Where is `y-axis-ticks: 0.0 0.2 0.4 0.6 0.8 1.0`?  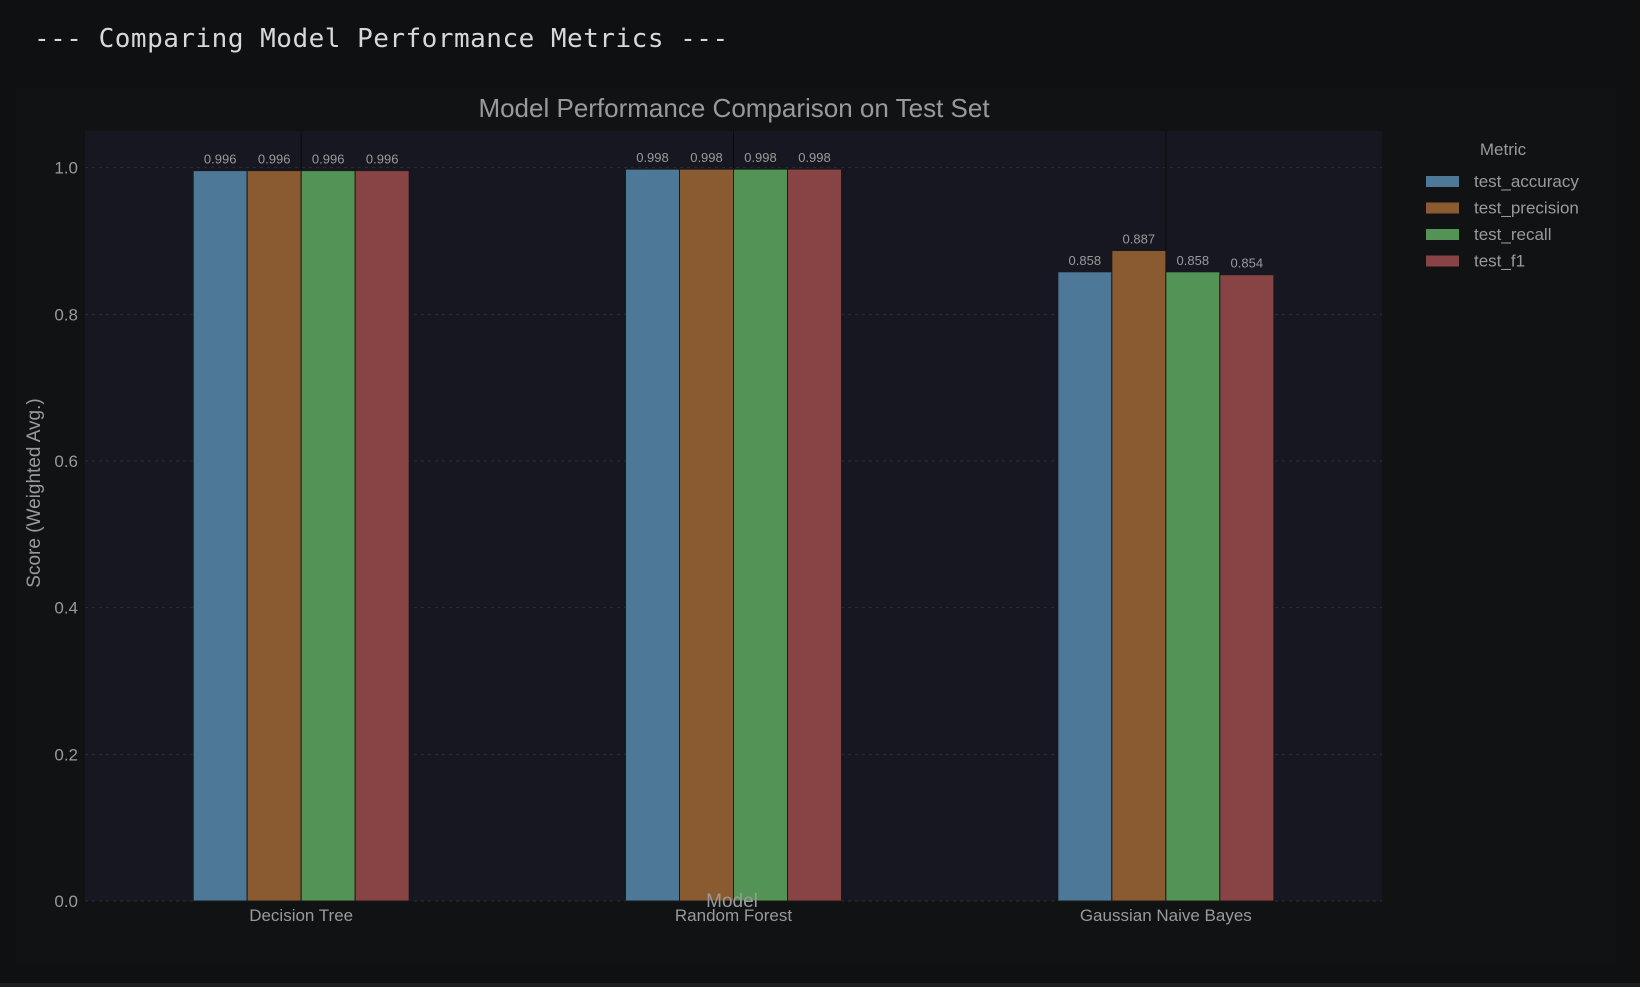
y-axis-ticks: 0.0 0.2 0.4 0.6 0.8 1.0 is located at coordinates (66, 535).